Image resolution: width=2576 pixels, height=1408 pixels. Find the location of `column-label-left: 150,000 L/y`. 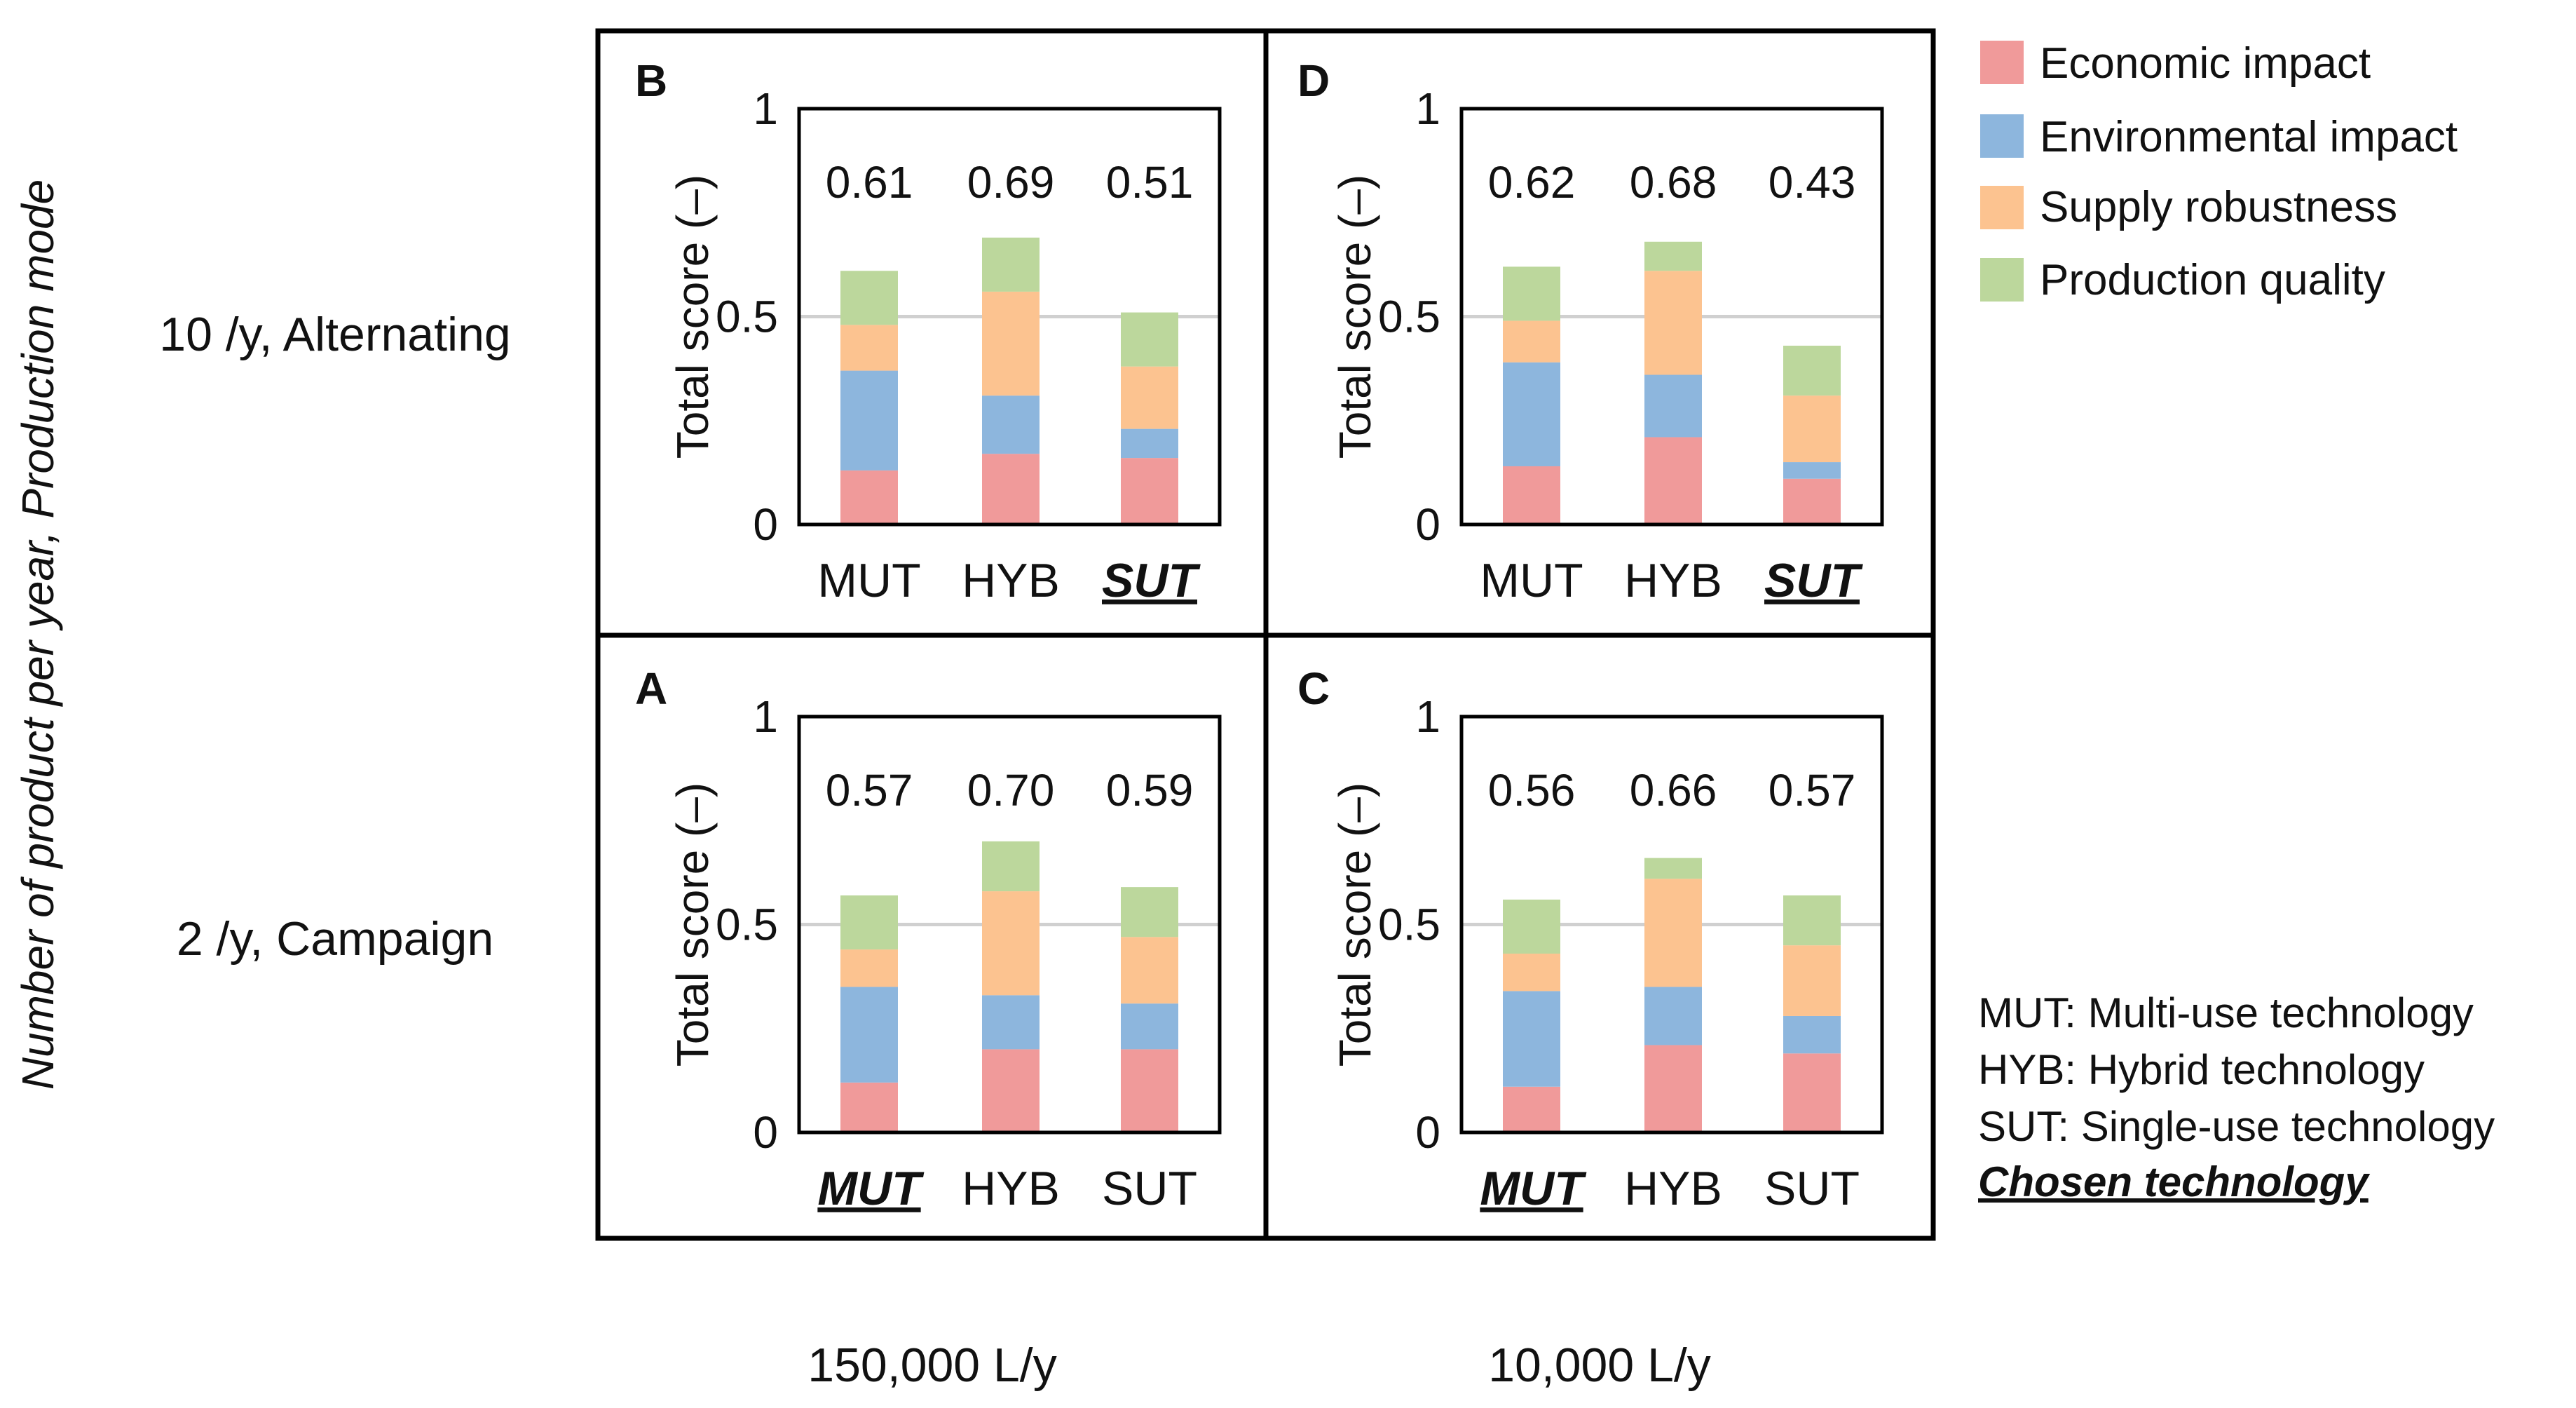

column-label-left: 150,000 L/y is located at coordinates (931, 1365).